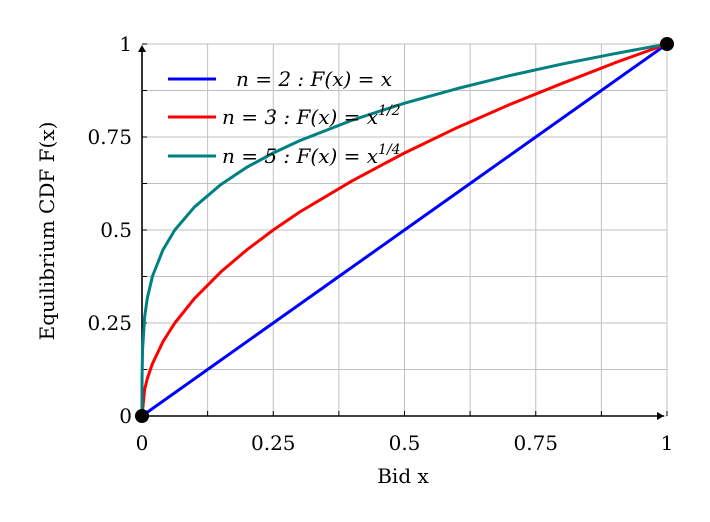 The width and height of the screenshot is (710, 522). Describe the element at coordinates (125, 44) in the screenshot. I see `y-tick-label: 1` at that location.